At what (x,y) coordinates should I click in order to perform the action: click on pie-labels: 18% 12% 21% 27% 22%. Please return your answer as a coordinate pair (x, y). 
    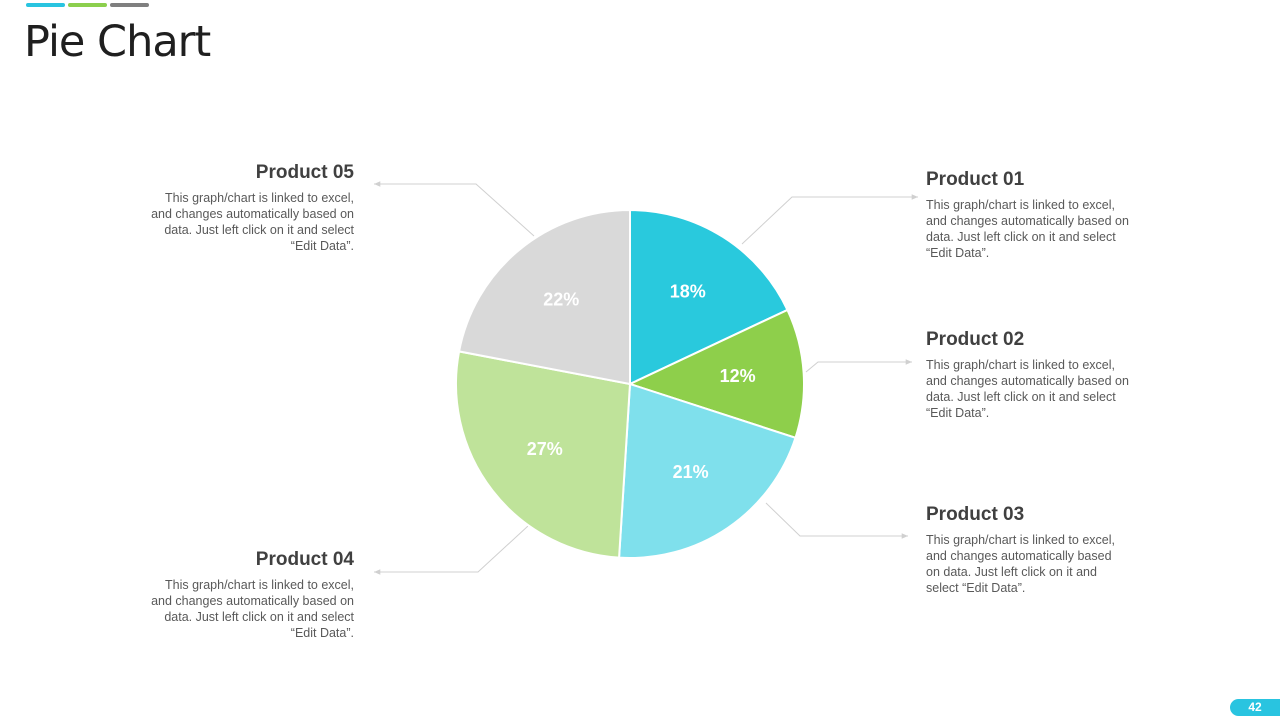
    Looking at the image, I should click on (641, 382).